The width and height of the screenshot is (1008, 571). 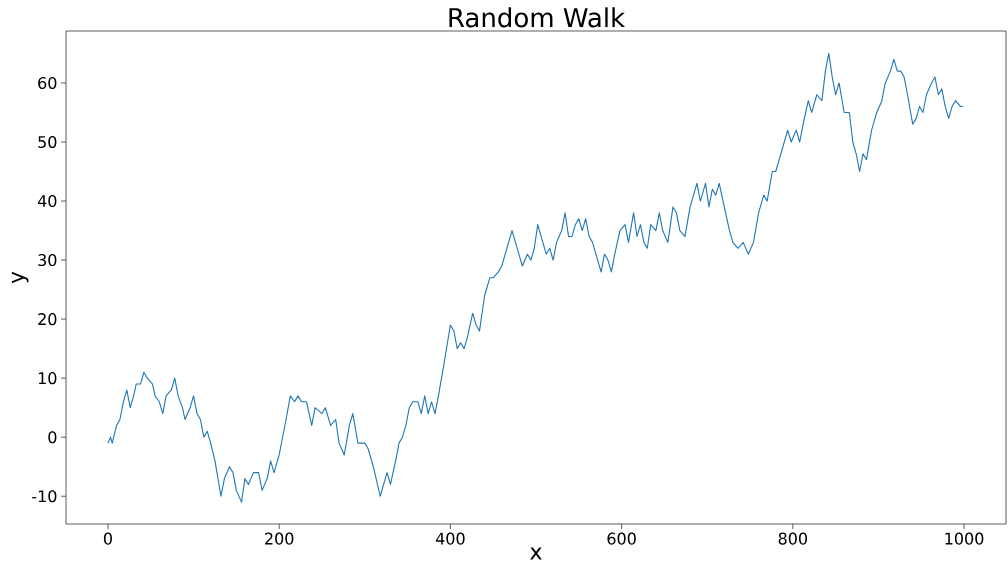 I want to click on y-tick-label: 10, so click(x=47, y=378).